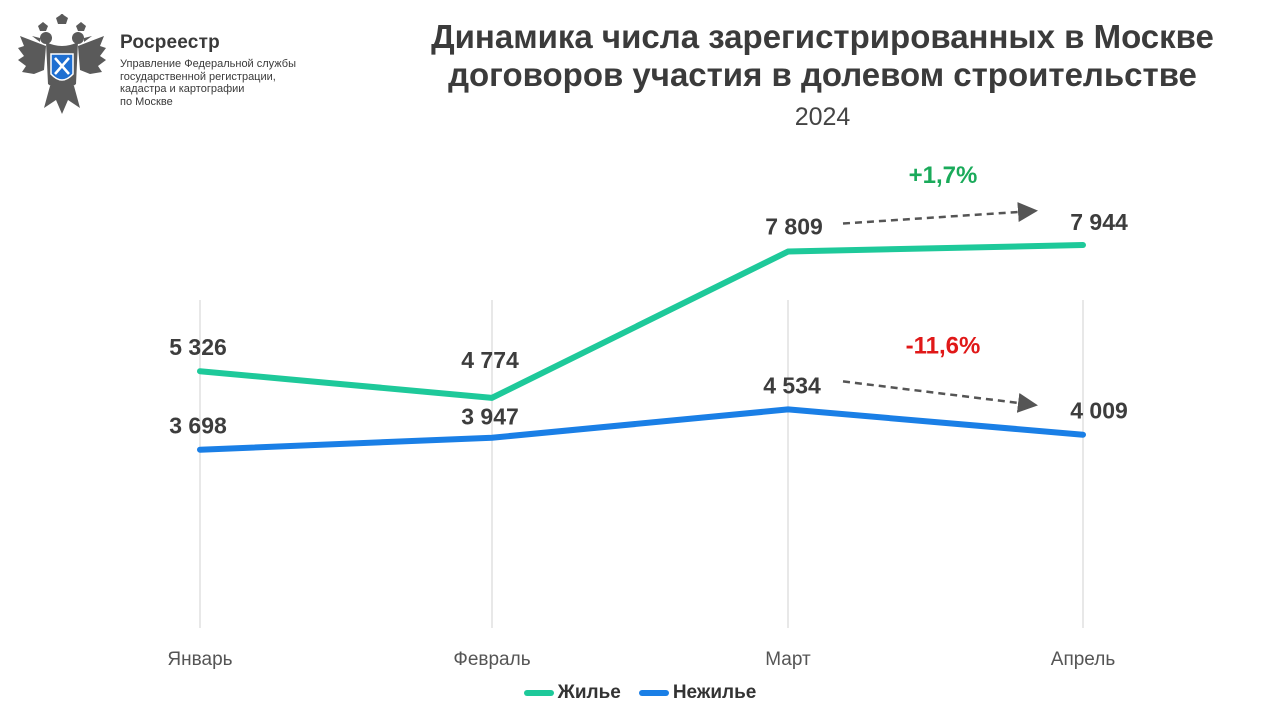 This screenshot has height=720, width=1280. What do you see at coordinates (170, 42) in the screenshot?
I see `brand-name: Росреестр` at bounding box center [170, 42].